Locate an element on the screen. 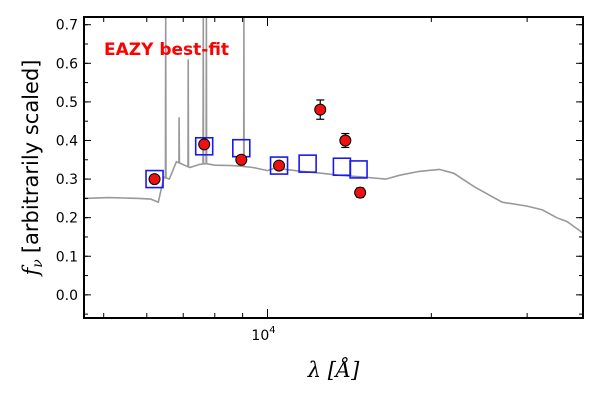  y-tick-label: 0.4 is located at coordinates (67, 141).